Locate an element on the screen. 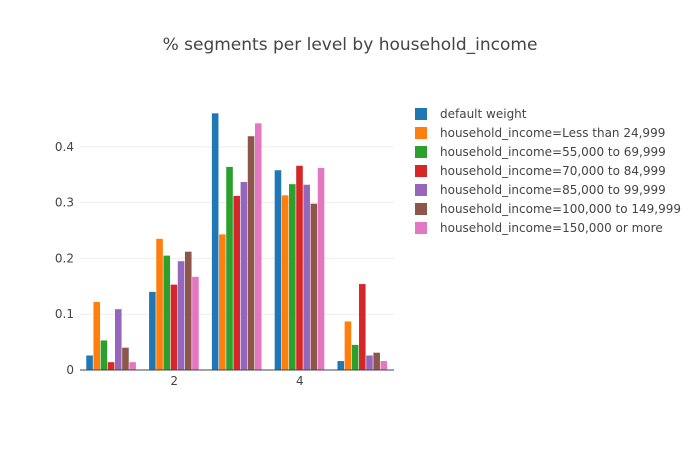  legend-label: default weight is located at coordinates (483, 114).